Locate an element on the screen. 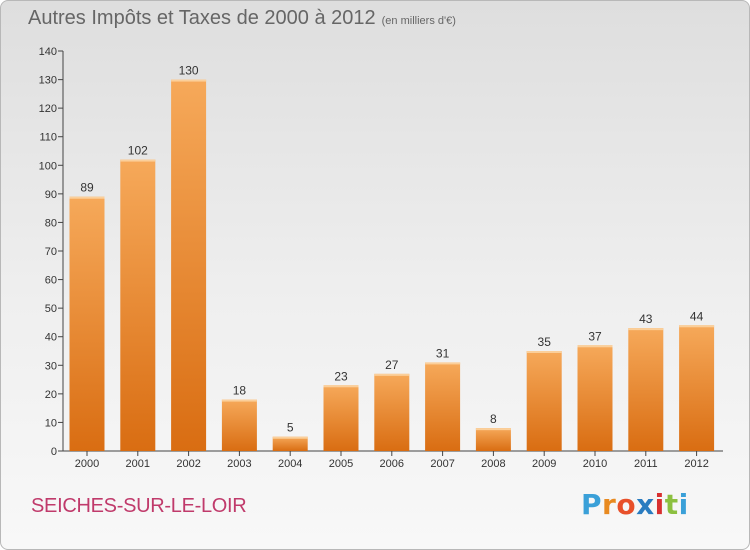  x-tick-label-2001: 2001 is located at coordinates (138, 464).